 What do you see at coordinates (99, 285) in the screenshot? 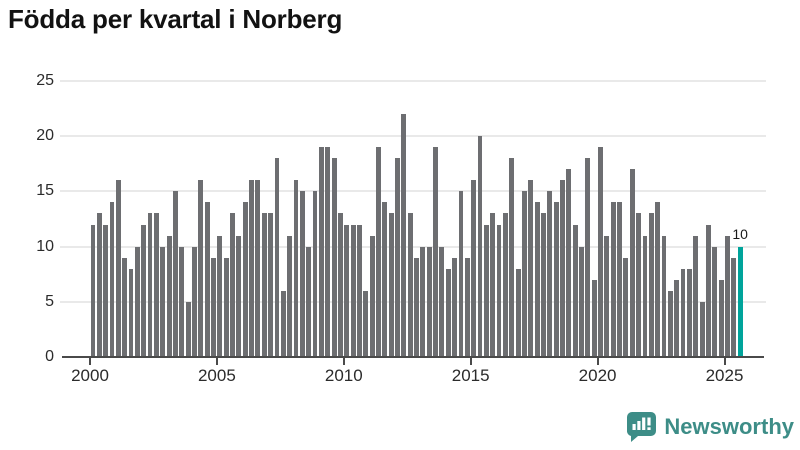
I see `bar-2000-q2` at bounding box center [99, 285].